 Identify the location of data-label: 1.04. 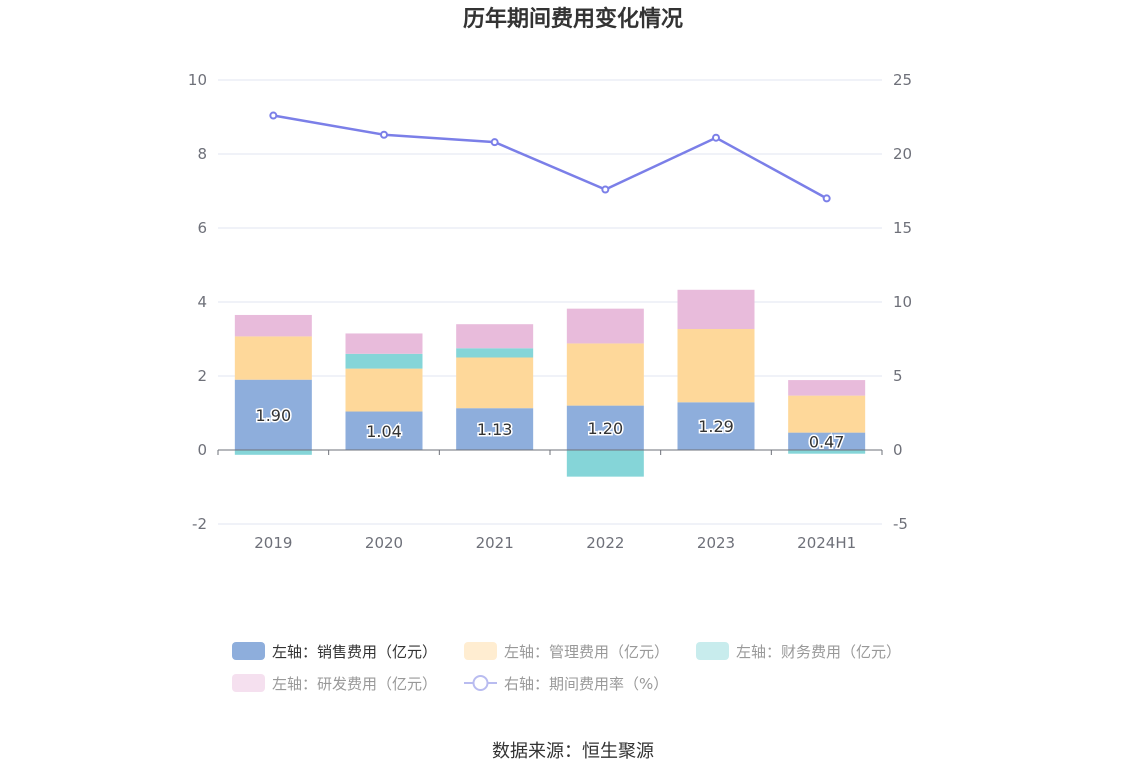
(384, 431).